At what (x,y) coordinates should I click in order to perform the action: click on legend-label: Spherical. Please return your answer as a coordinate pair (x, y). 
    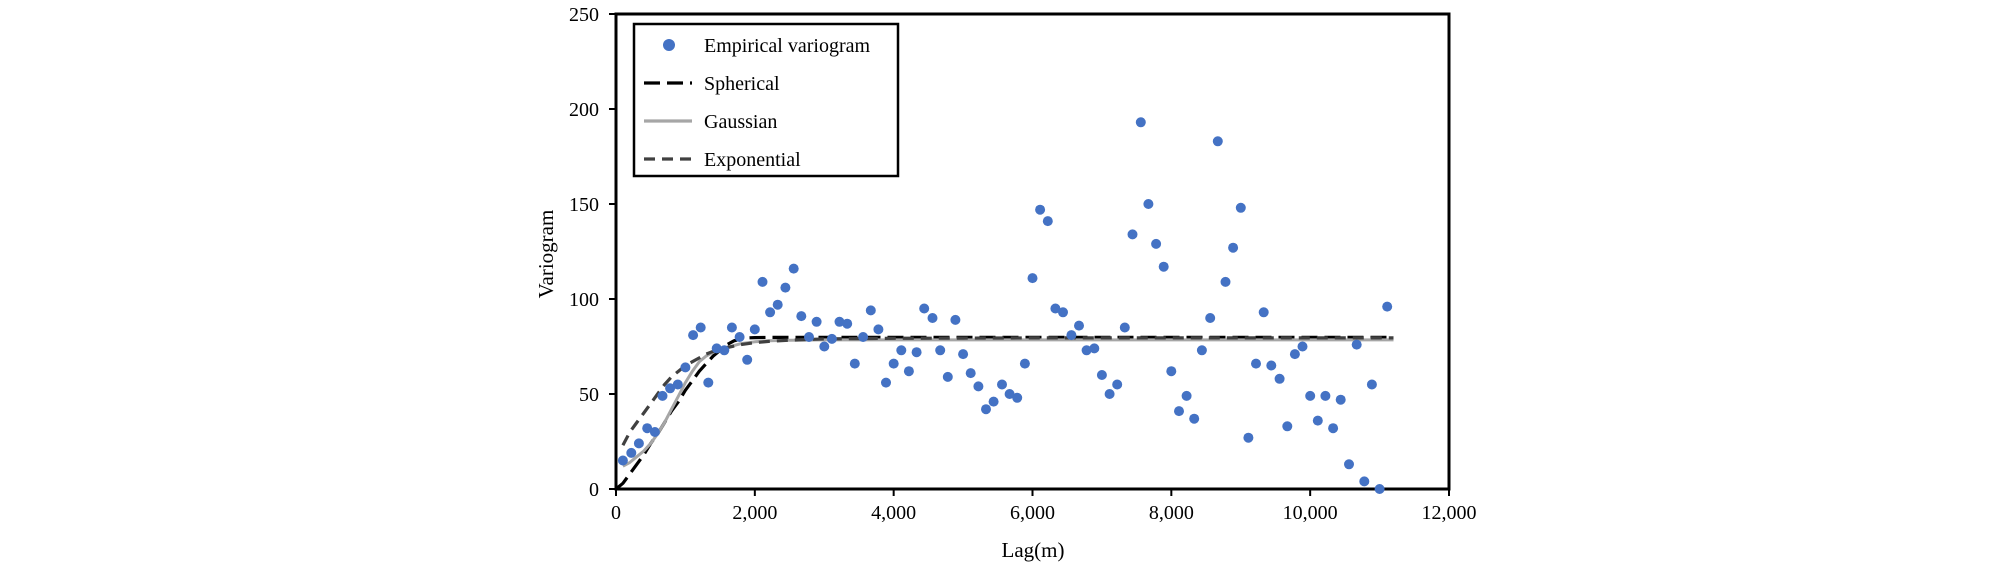
    Looking at the image, I should click on (742, 84).